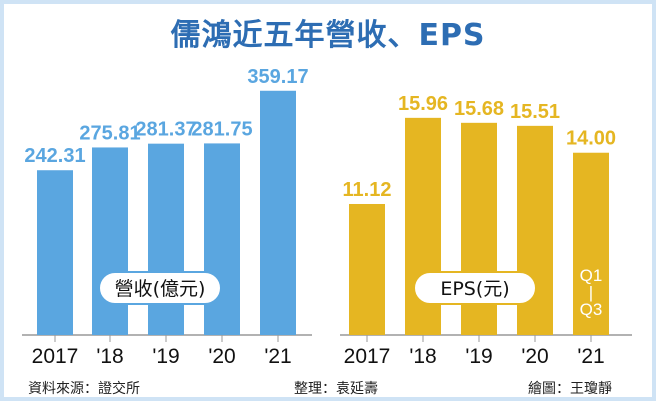 The height and width of the screenshot is (401, 656). Describe the element at coordinates (591, 292) in the screenshot. I see `bar-note: |` at that location.